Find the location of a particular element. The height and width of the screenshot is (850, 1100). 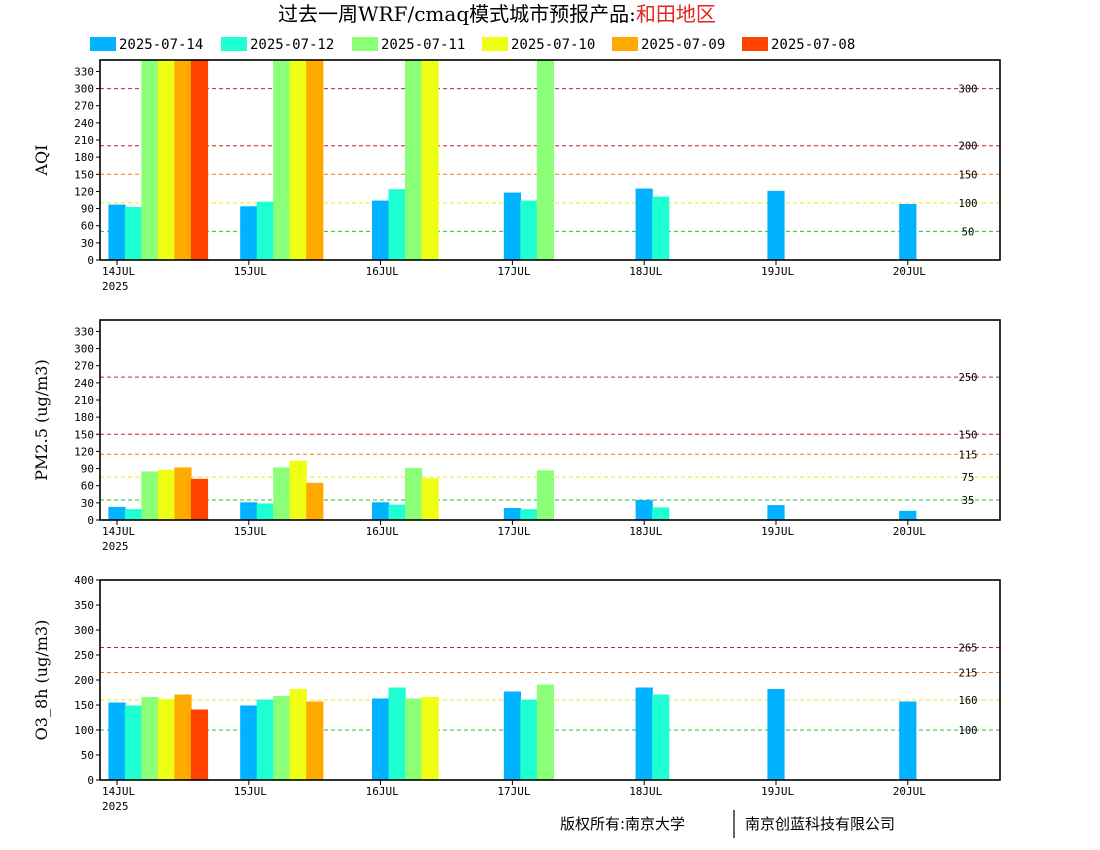

legend-item-2025-07-12: 2025-07-12 is located at coordinates (277, 45).